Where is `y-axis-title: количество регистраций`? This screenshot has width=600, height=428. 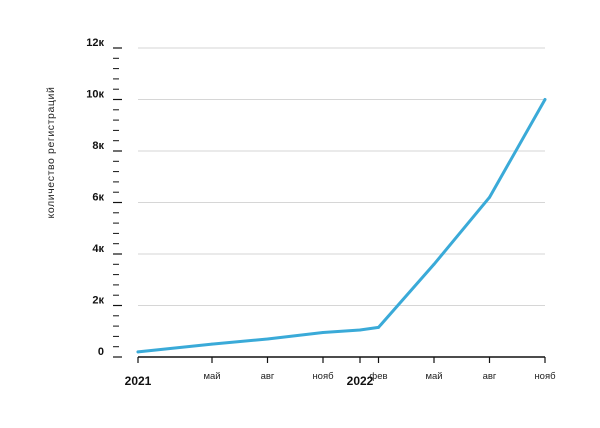 y-axis-title: количество регистраций is located at coordinates (51, 153).